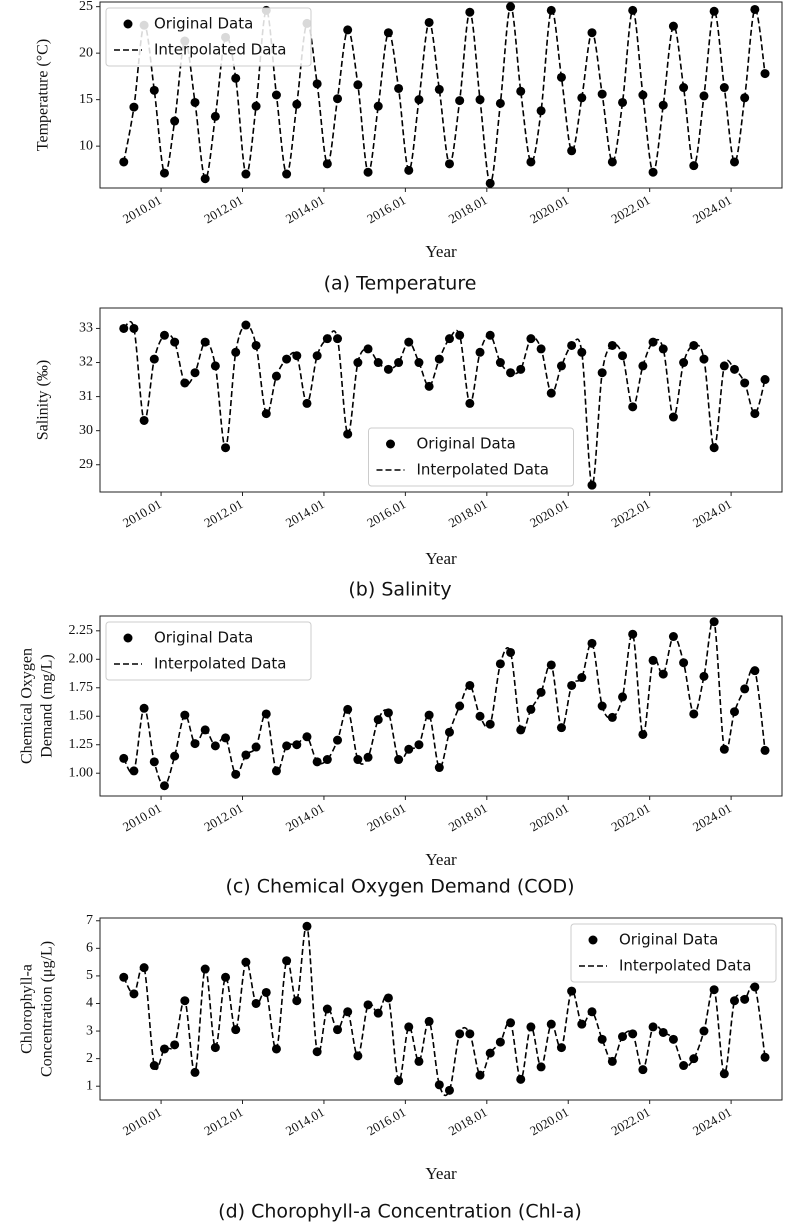  What do you see at coordinates (89, 1030) in the screenshot?
I see `y-tick-label: 3` at bounding box center [89, 1030].